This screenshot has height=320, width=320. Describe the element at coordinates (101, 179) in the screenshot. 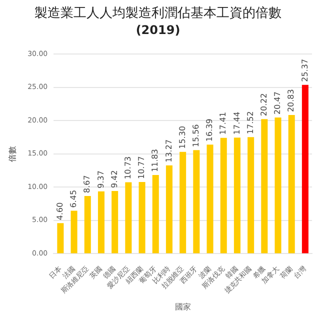

I see `data-label: 9.37` at that location.